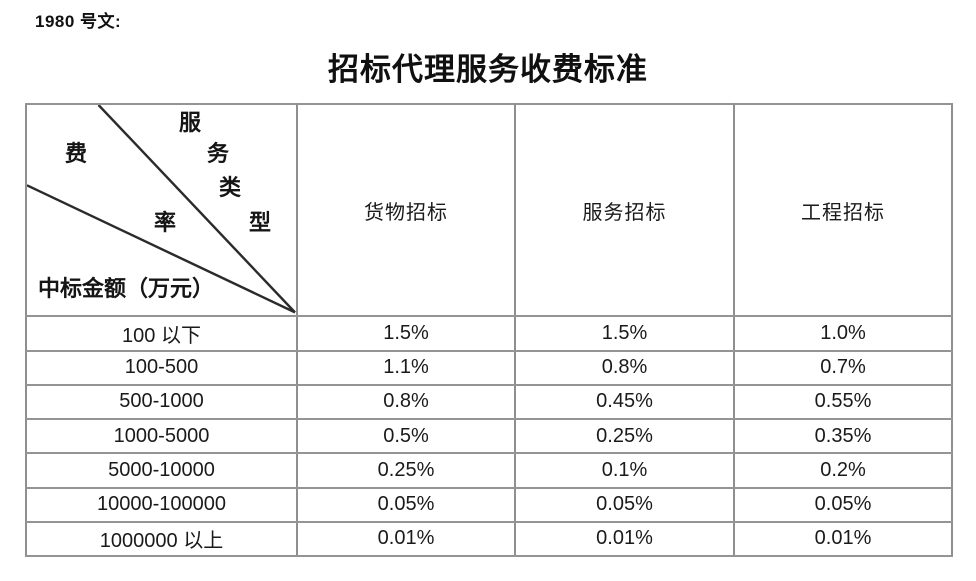 This screenshot has height=581, width=976. I want to click on table-row: 500-1000 0.8% 0.45% 0.55%, so click(489, 402).